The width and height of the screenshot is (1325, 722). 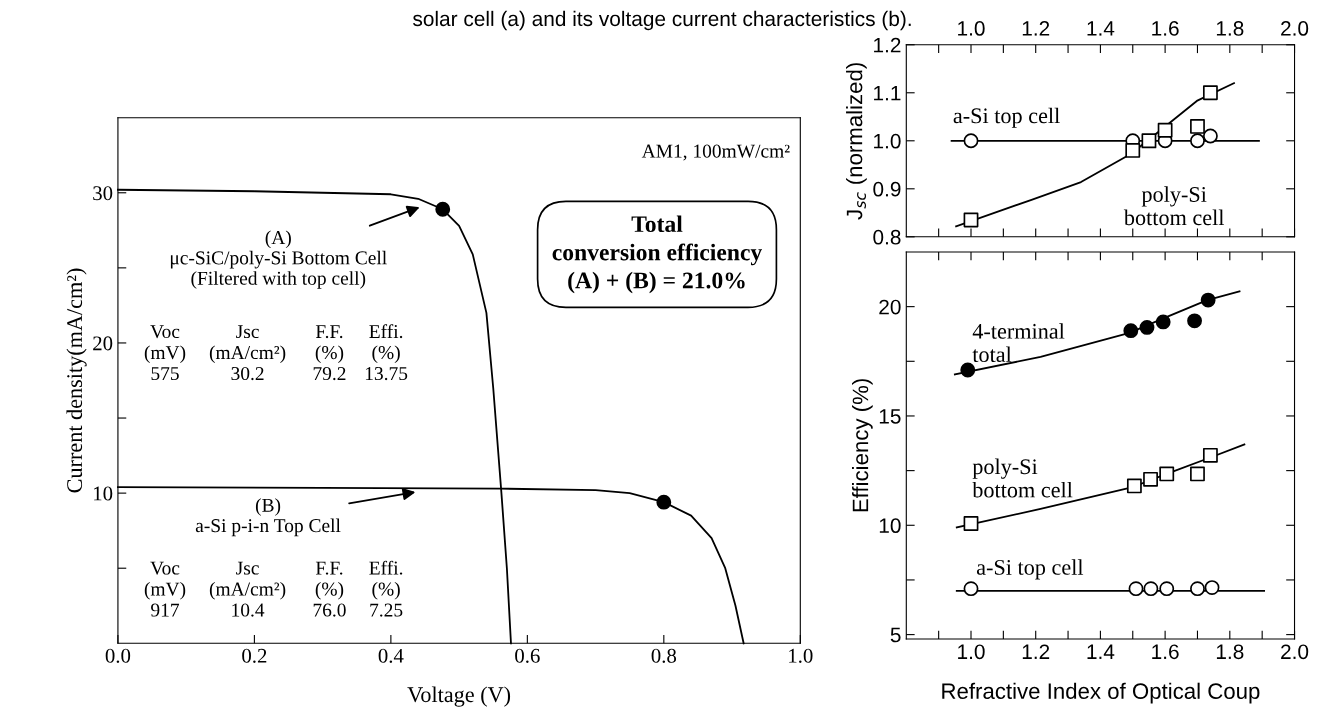 What do you see at coordinates (76, 380) in the screenshot?
I see `y-axis-title: Current density(mA/cm²)` at bounding box center [76, 380].